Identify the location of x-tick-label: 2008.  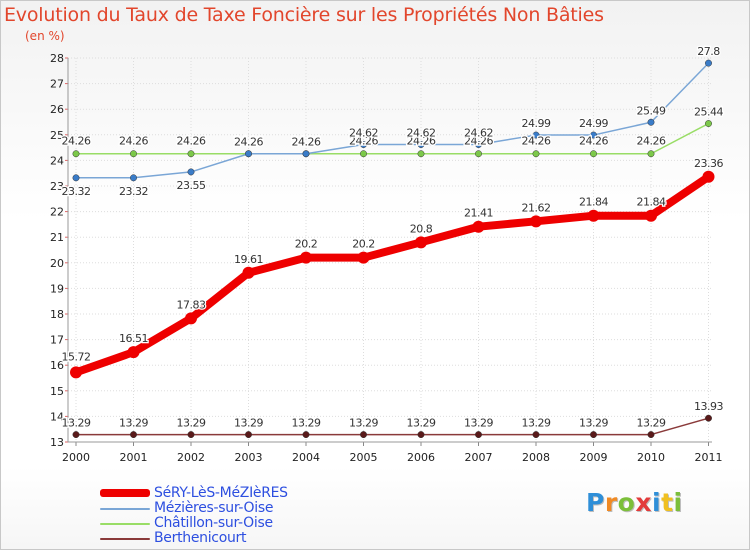
(536, 457).